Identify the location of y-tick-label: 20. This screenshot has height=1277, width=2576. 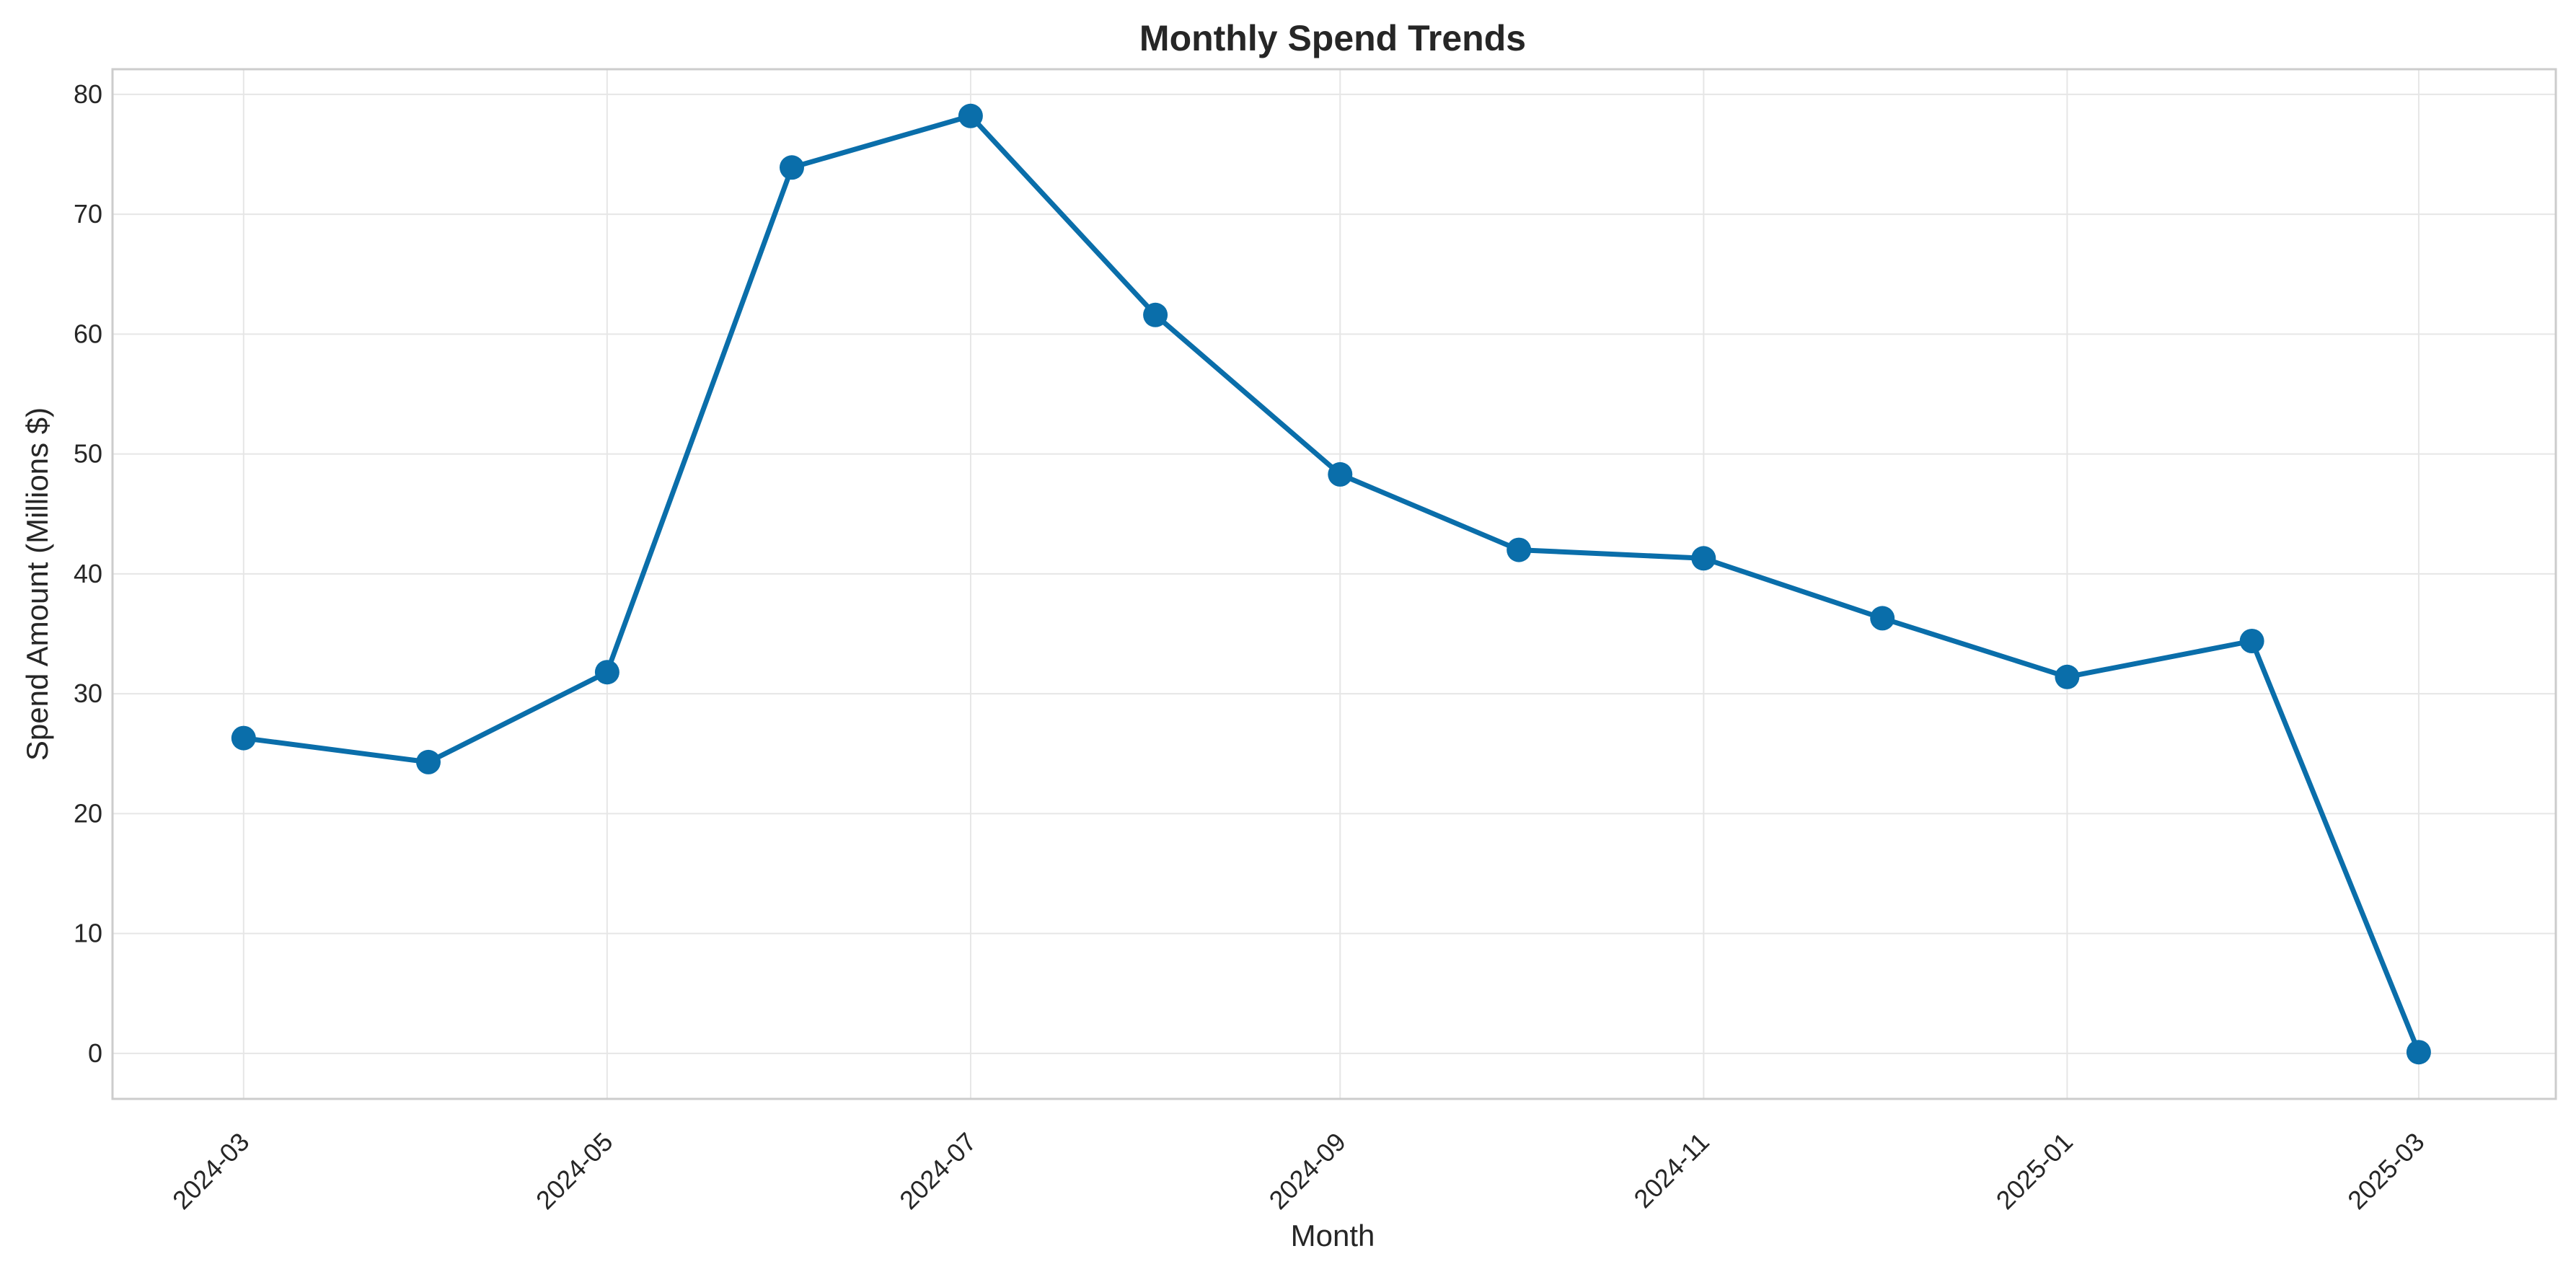
(88, 813).